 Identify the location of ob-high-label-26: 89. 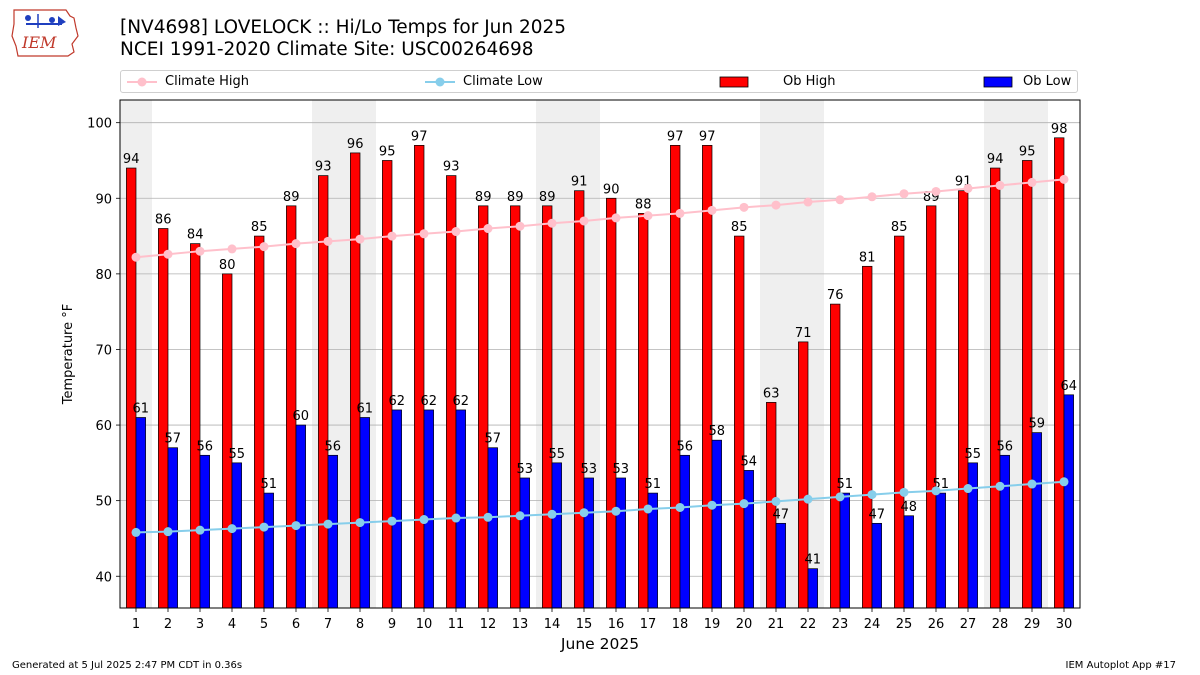
(931, 197).